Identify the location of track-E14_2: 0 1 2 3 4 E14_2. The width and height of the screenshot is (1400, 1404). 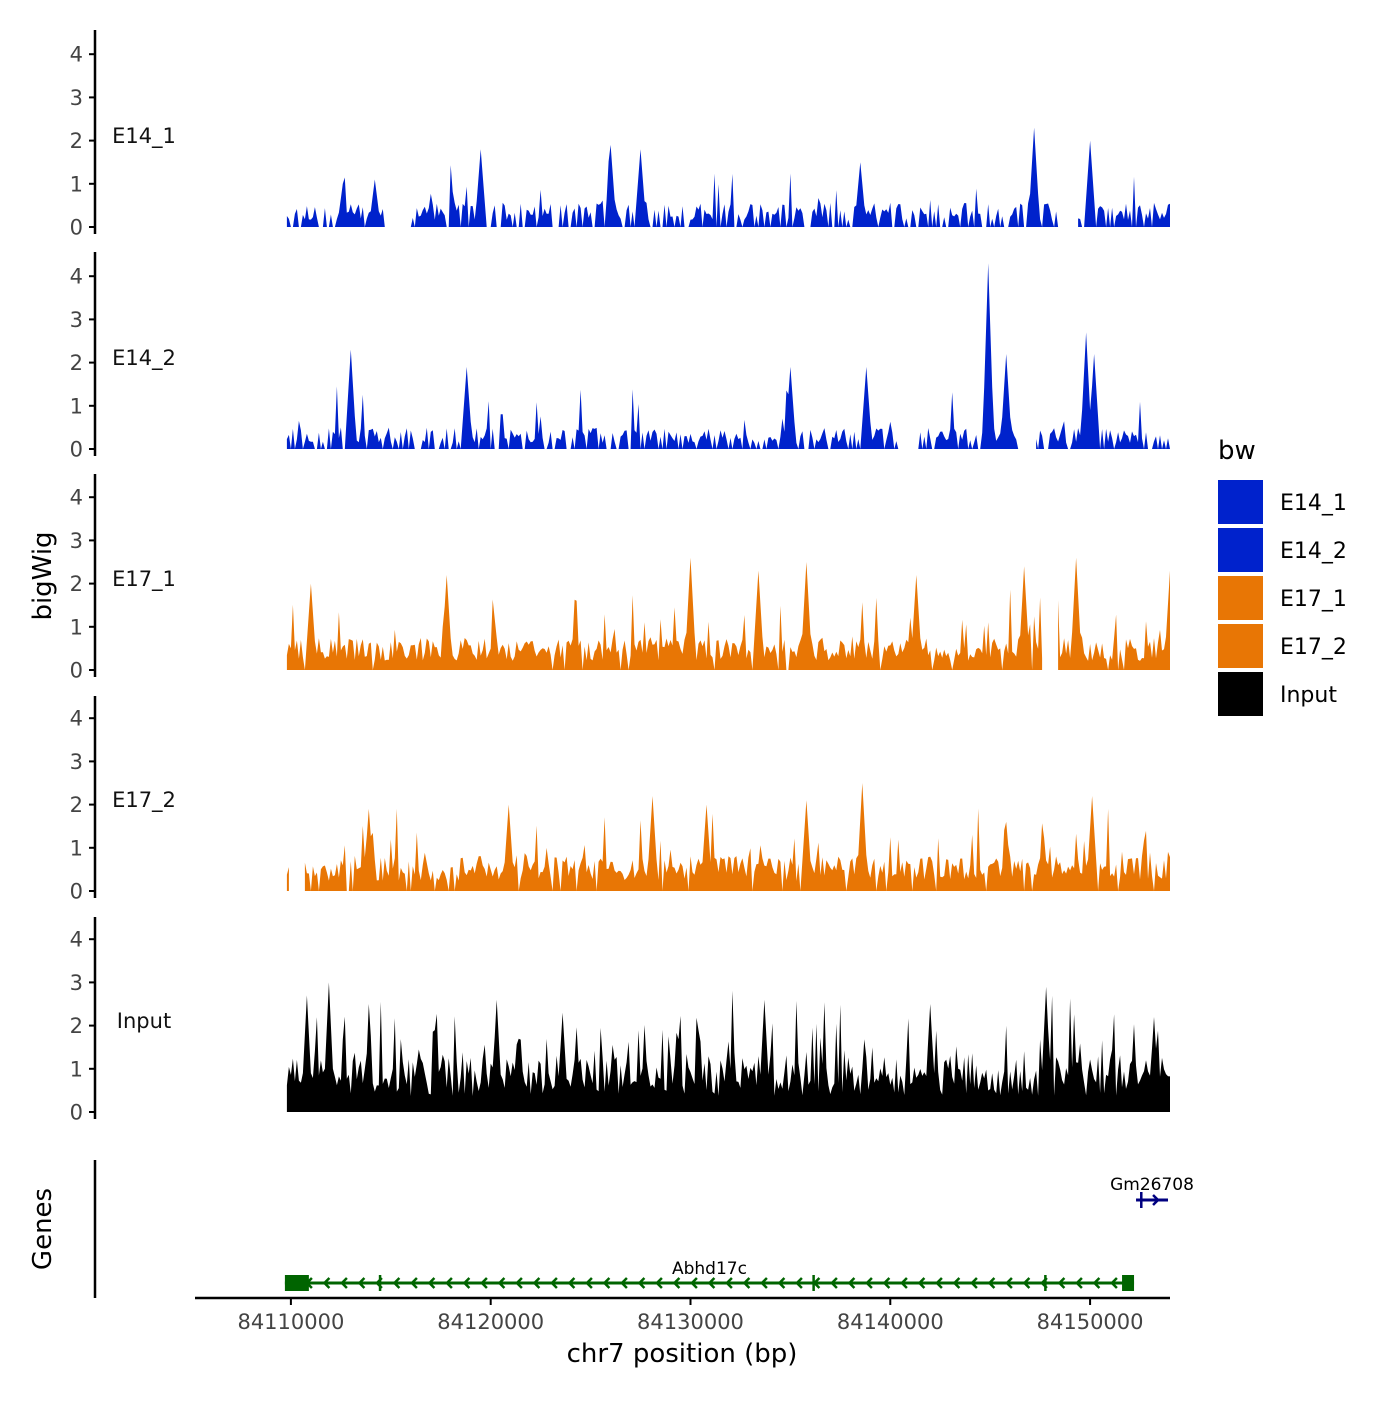
(620, 357).